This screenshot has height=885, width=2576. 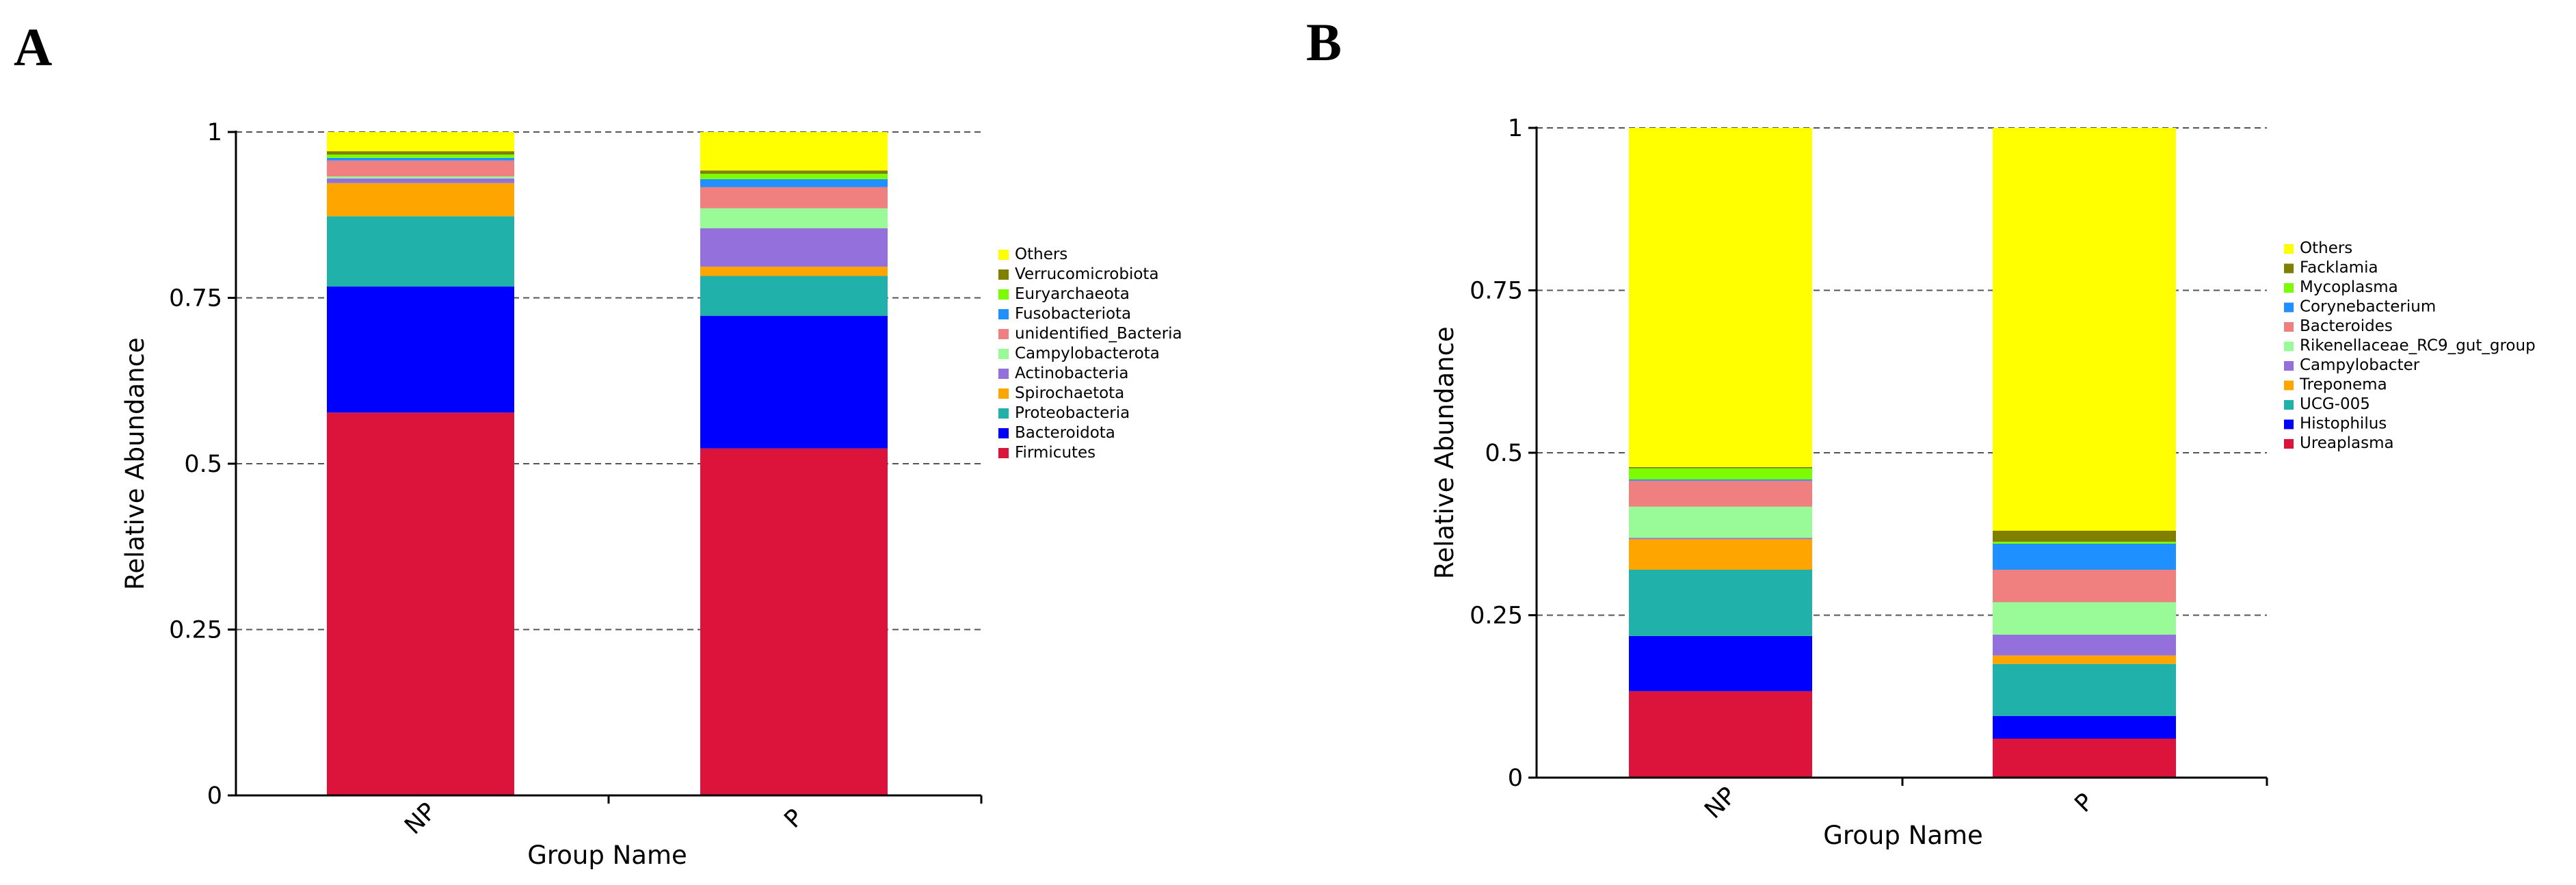 I want to click on panel-b-legend-label: Rikenellaceae_RC9_gut_group, so click(x=2418, y=346).